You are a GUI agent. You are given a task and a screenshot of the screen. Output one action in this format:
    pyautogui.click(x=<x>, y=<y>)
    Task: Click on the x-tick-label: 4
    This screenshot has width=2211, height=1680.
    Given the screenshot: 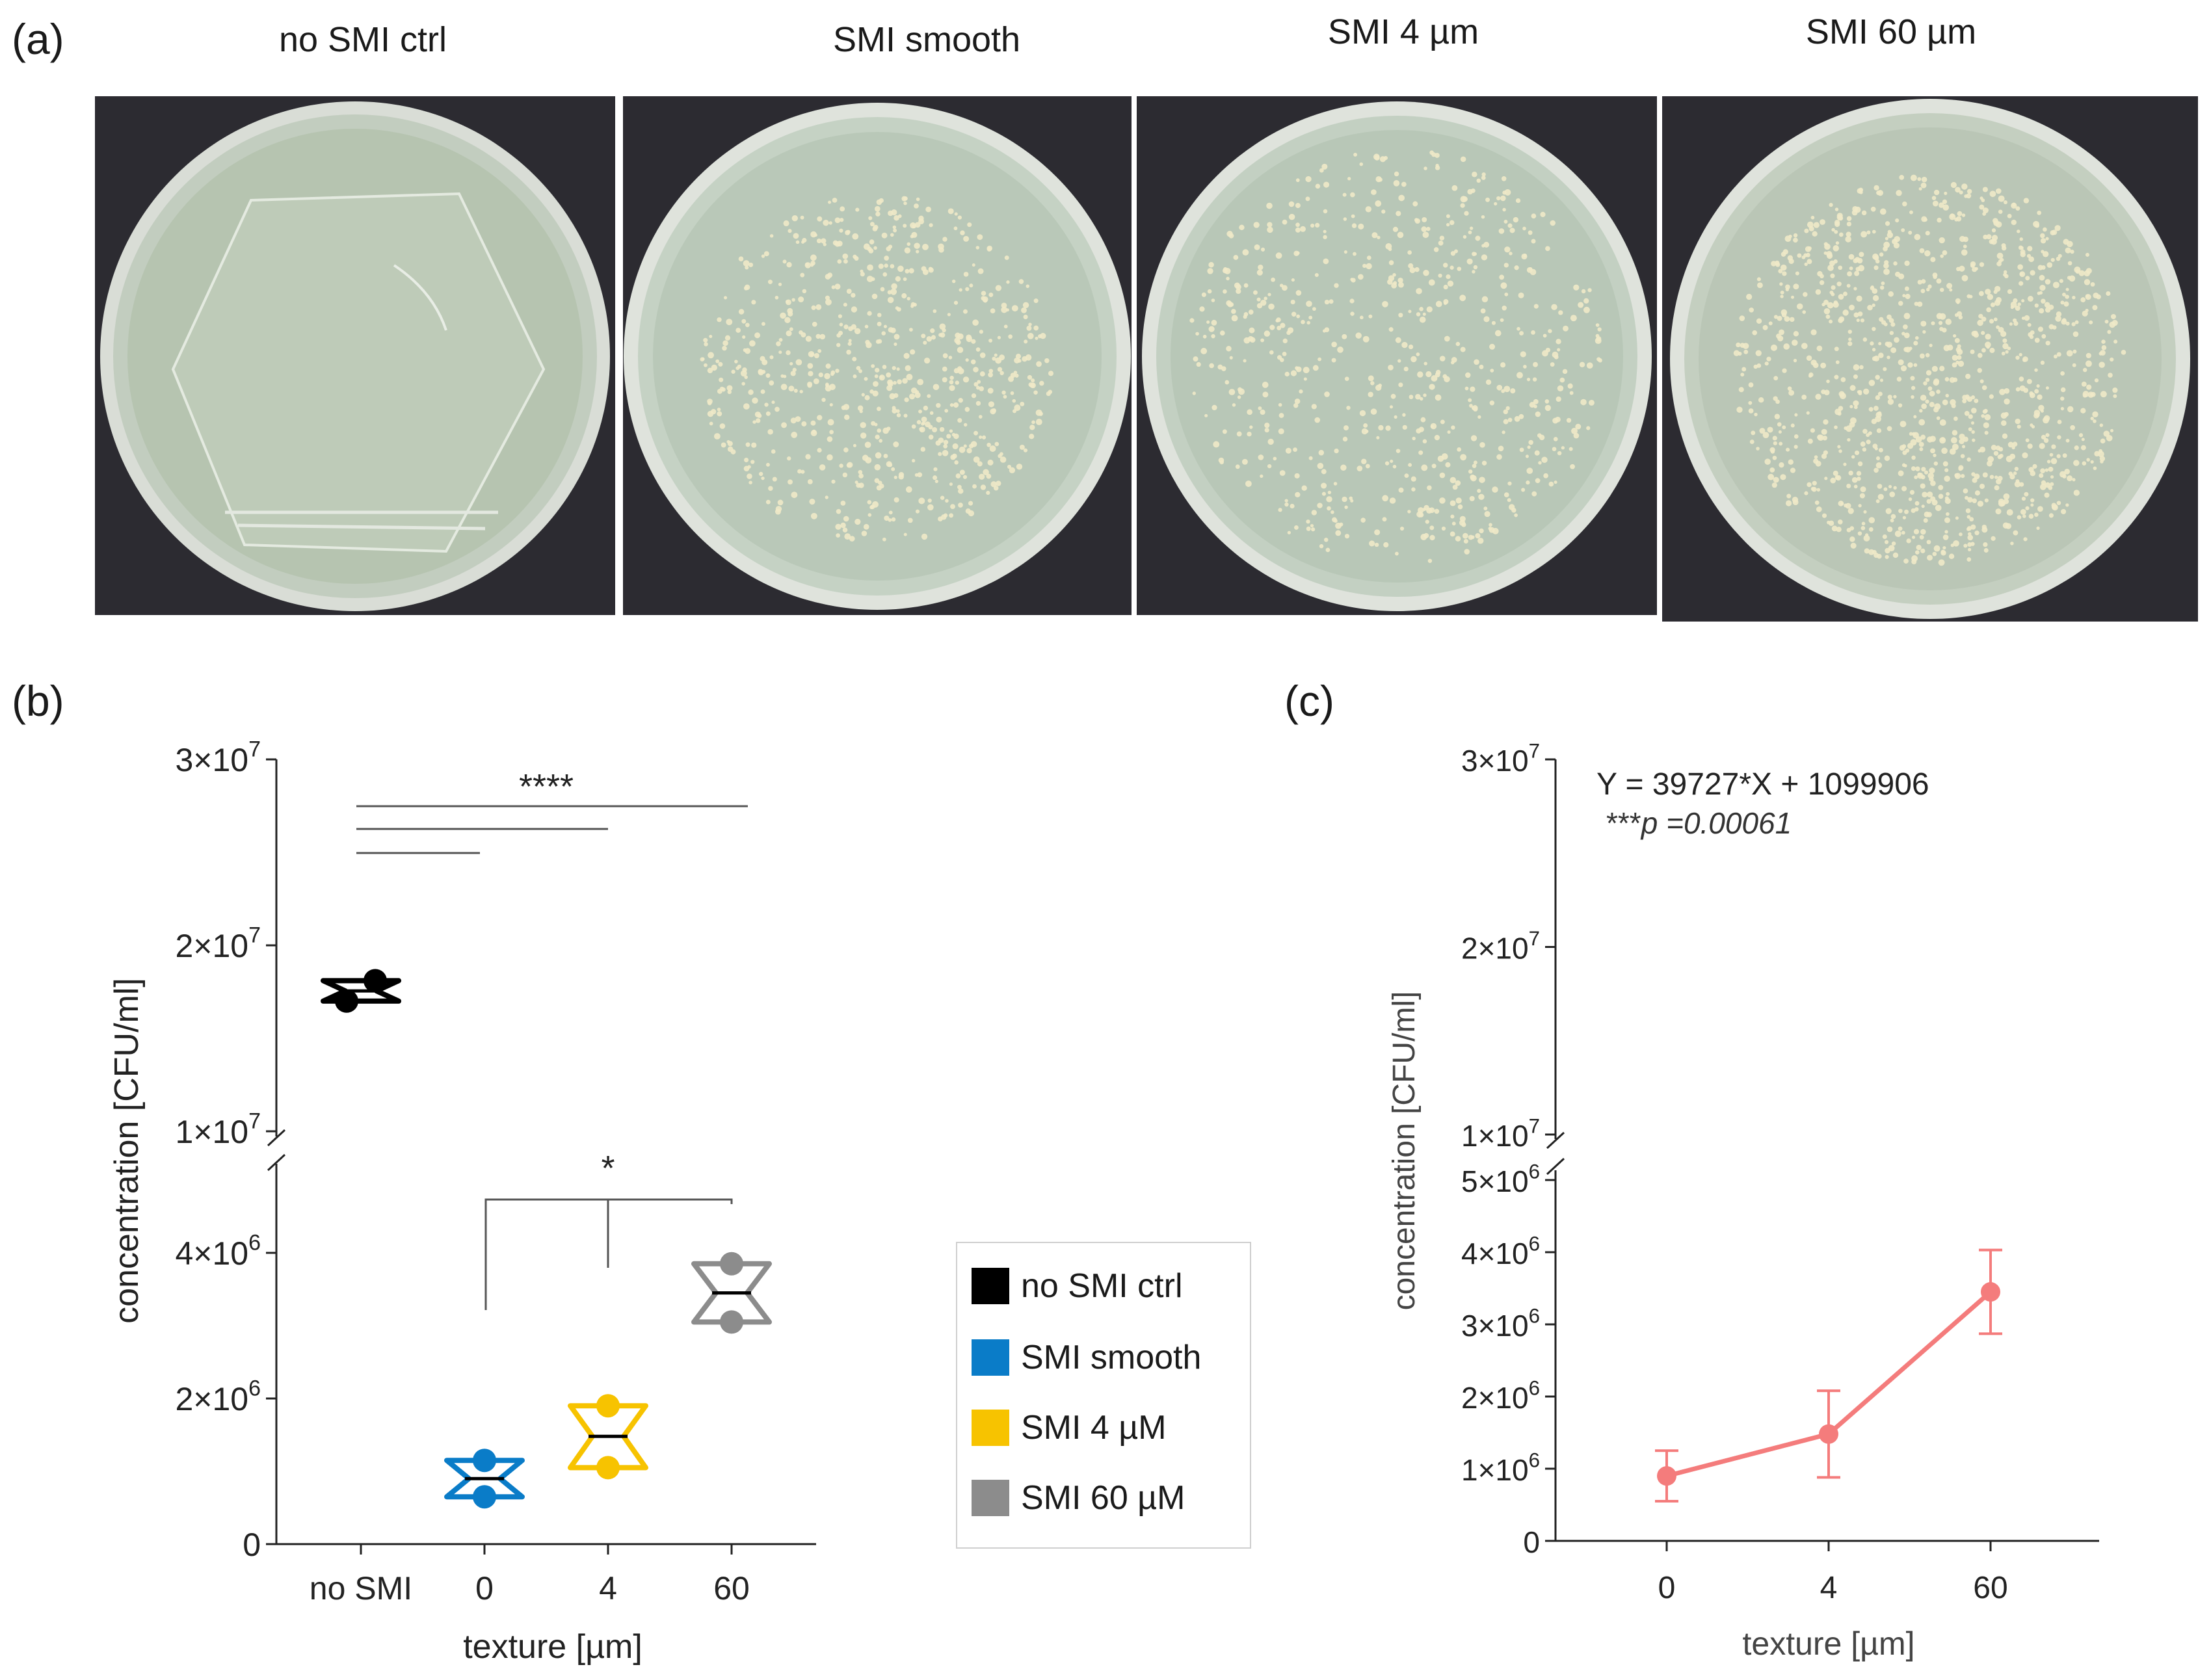 What is the action you would take?
    pyautogui.click(x=1829, y=1588)
    